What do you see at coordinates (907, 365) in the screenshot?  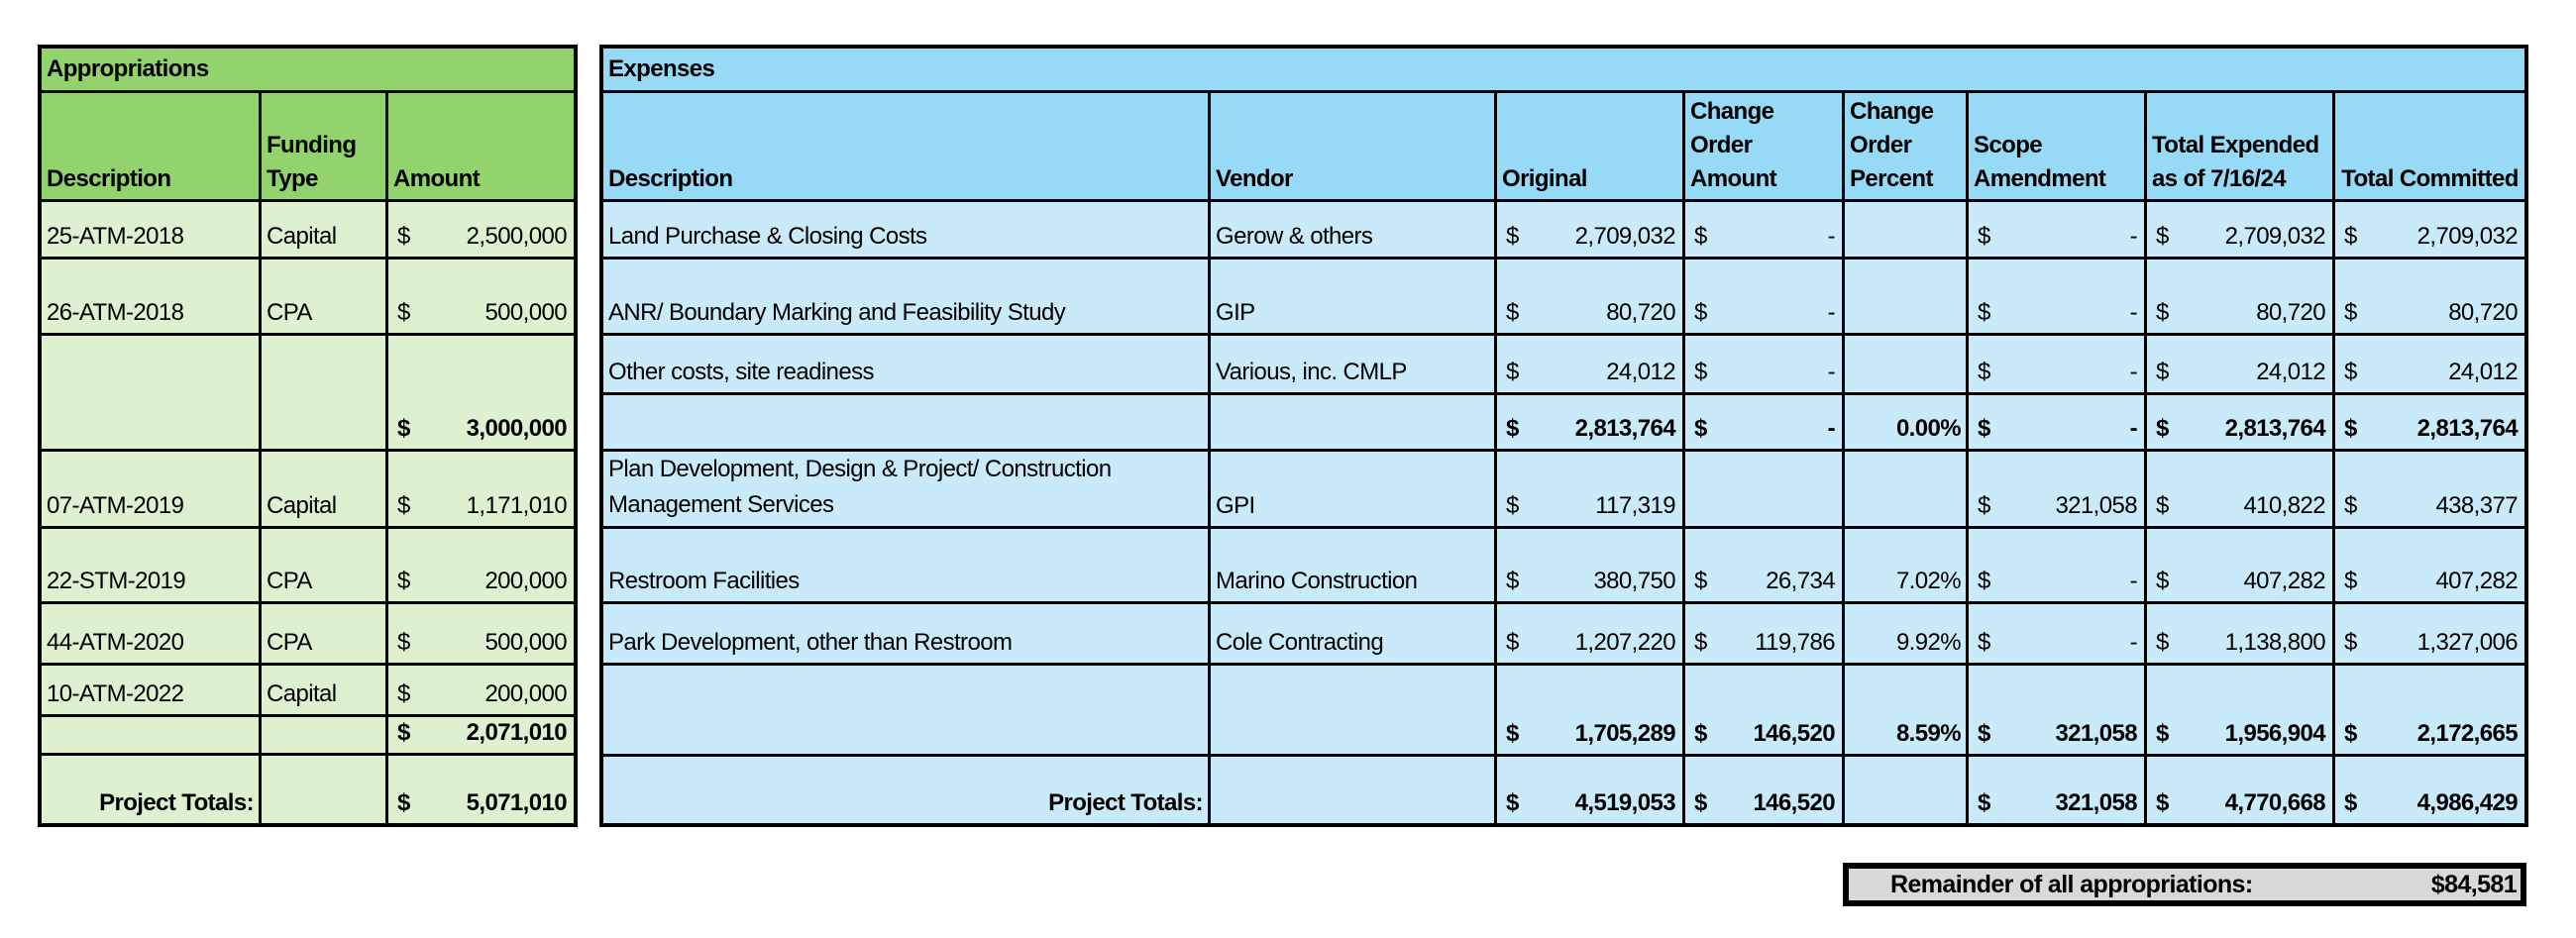 I see `exp-row-description: Other costs, site readiness` at bounding box center [907, 365].